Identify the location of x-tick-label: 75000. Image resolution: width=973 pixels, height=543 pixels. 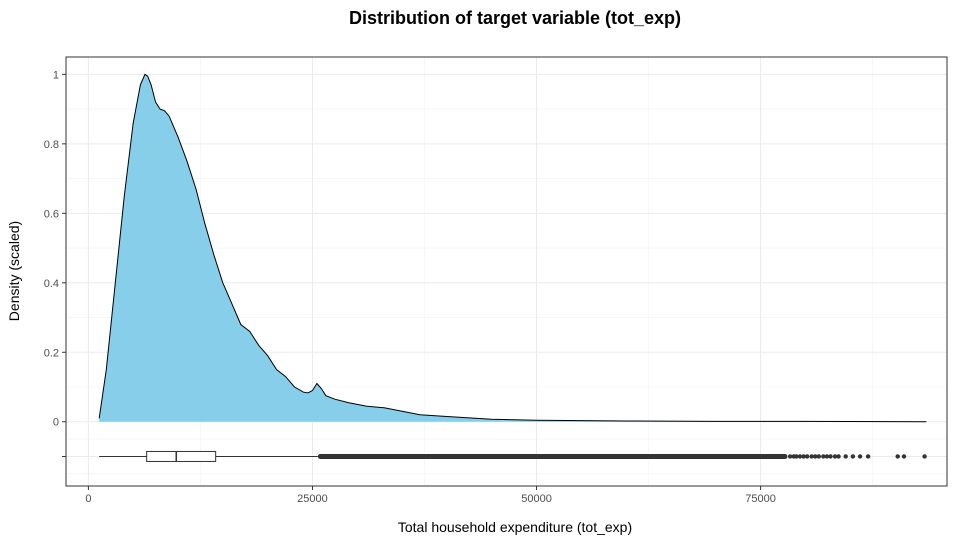
(760, 499).